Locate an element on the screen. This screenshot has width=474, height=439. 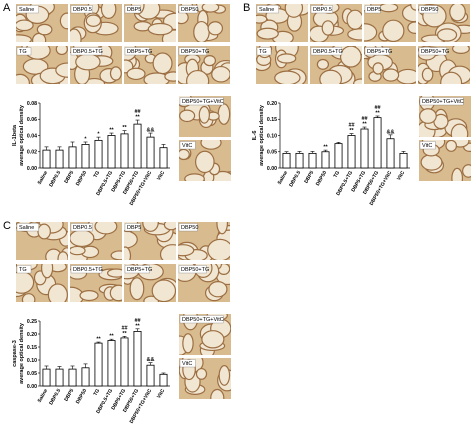
micrograph-label: TG is located at coordinates (23, 270).